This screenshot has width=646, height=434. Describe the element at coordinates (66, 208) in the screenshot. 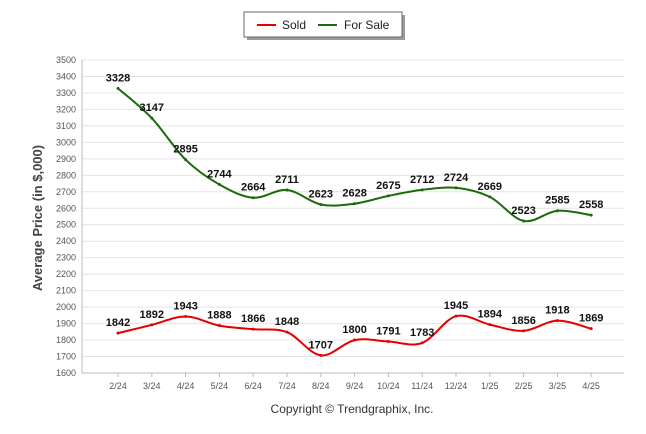

I see `y-tick-label: 2600` at that location.